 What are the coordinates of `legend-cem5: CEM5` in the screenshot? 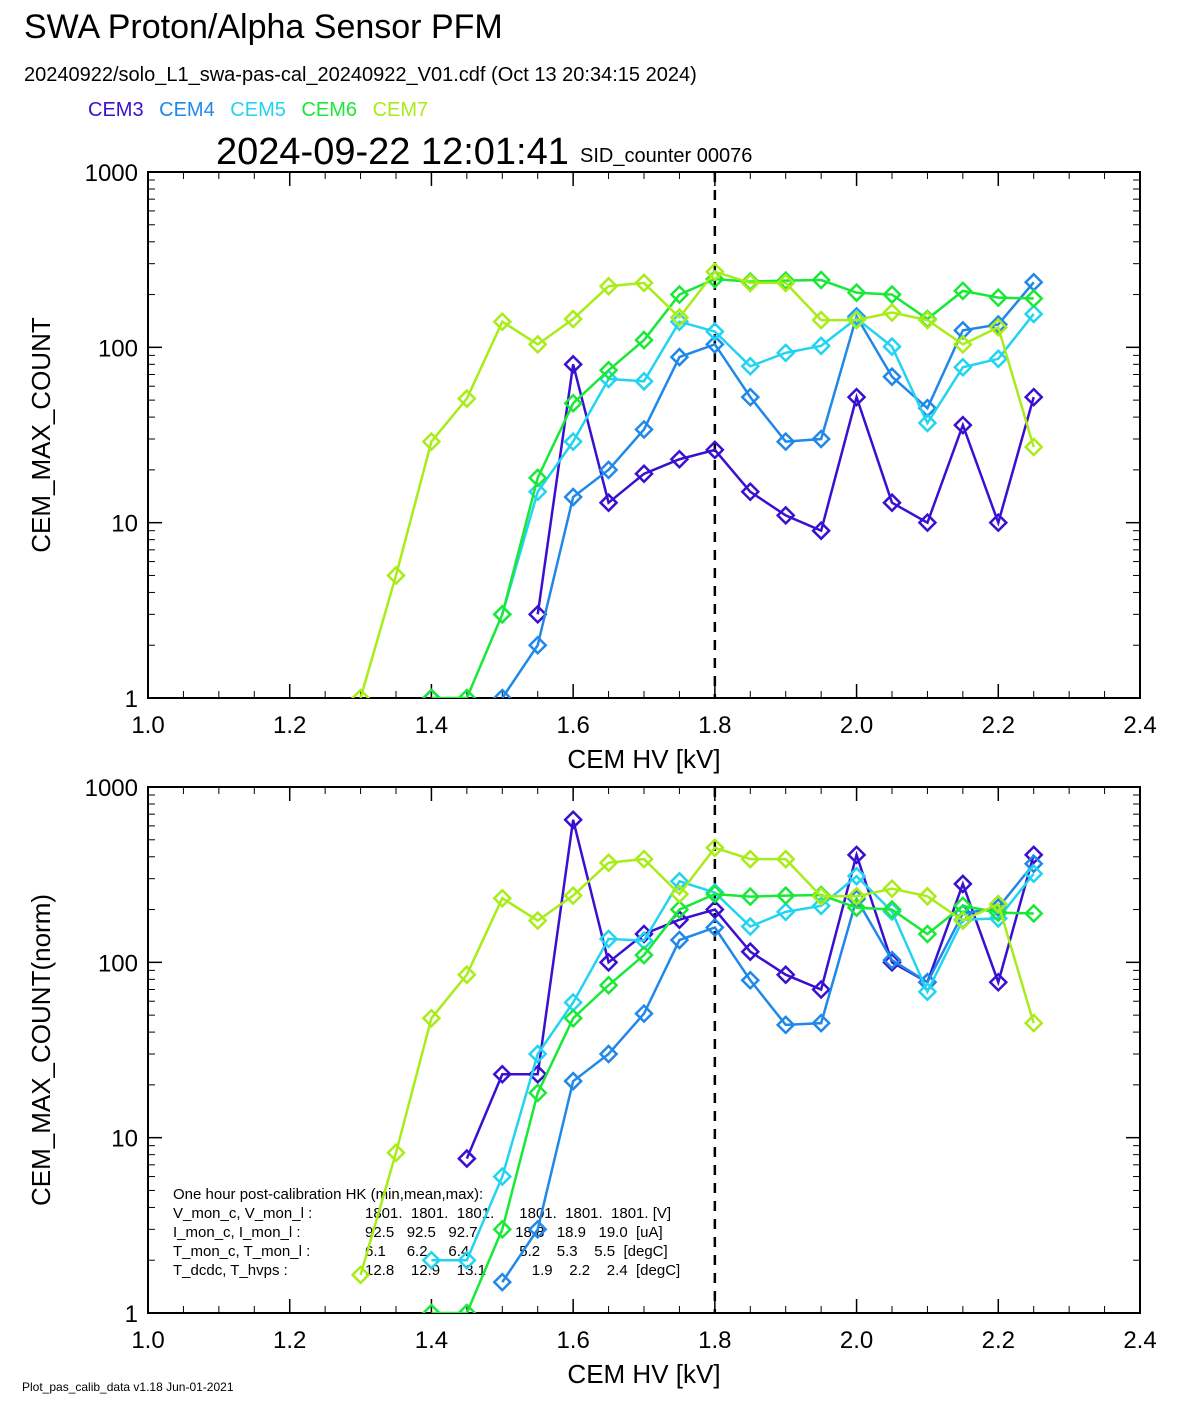 It's located at (258, 110).